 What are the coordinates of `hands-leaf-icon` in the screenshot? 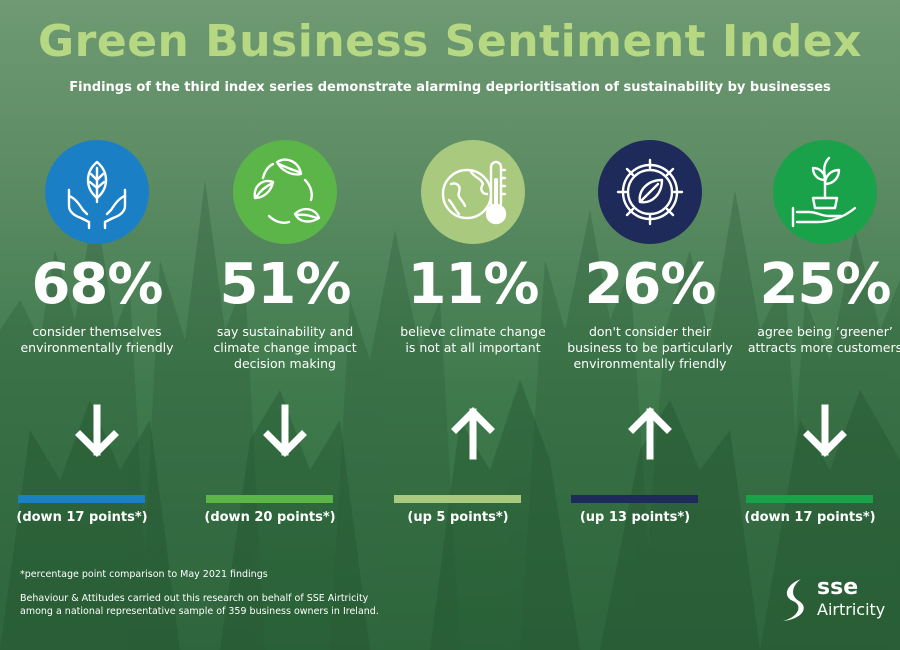 It's located at (97, 192).